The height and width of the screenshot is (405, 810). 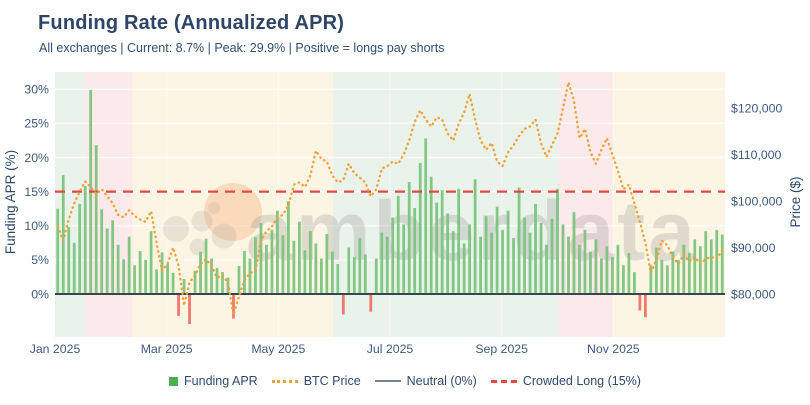 I want to click on right-axis-tick: $90,000, so click(x=753, y=248).